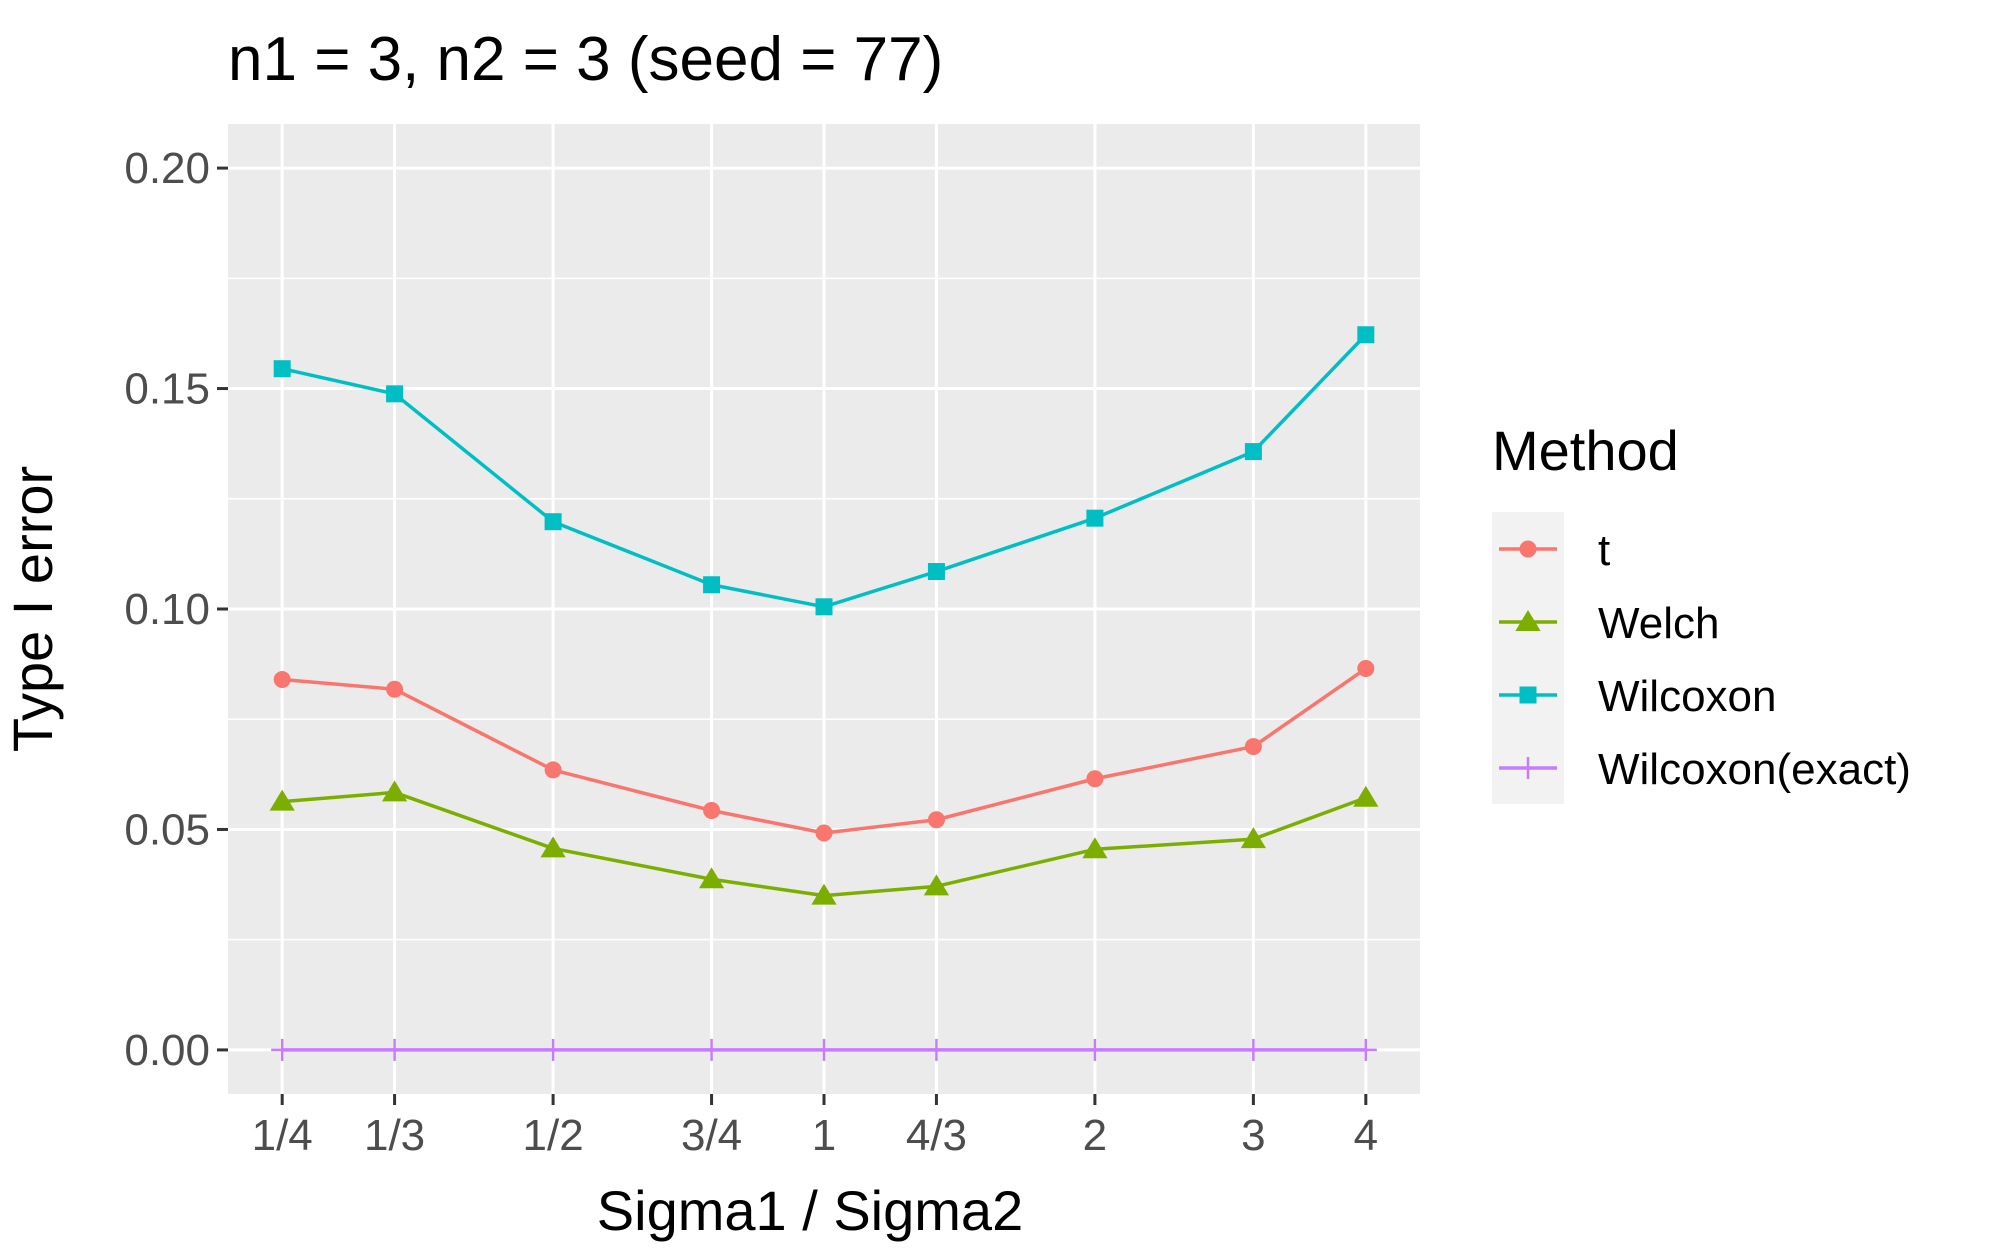 Image resolution: width=2000 pixels, height=1250 pixels. Describe the element at coordinates (1528, 658) in the screenshot. I see `legend-key-background` at that location.